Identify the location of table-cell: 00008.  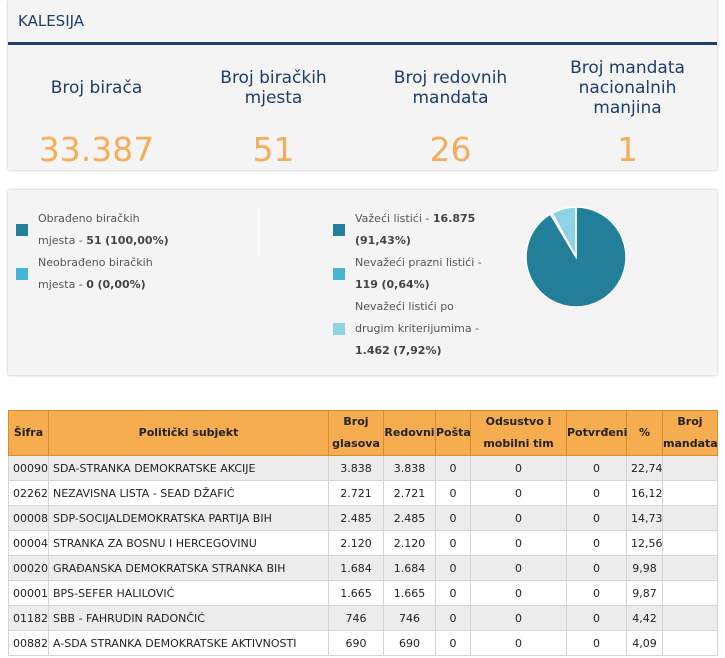
(28, 518).